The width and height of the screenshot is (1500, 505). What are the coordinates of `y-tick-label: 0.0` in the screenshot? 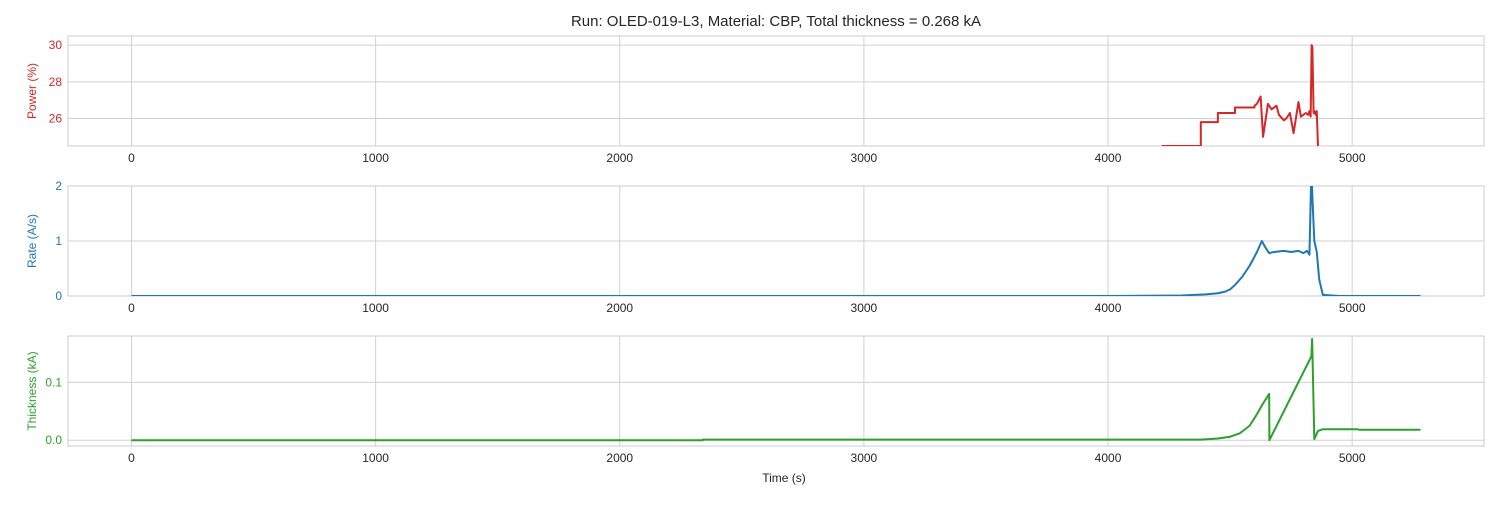 It's located at (53, 440).